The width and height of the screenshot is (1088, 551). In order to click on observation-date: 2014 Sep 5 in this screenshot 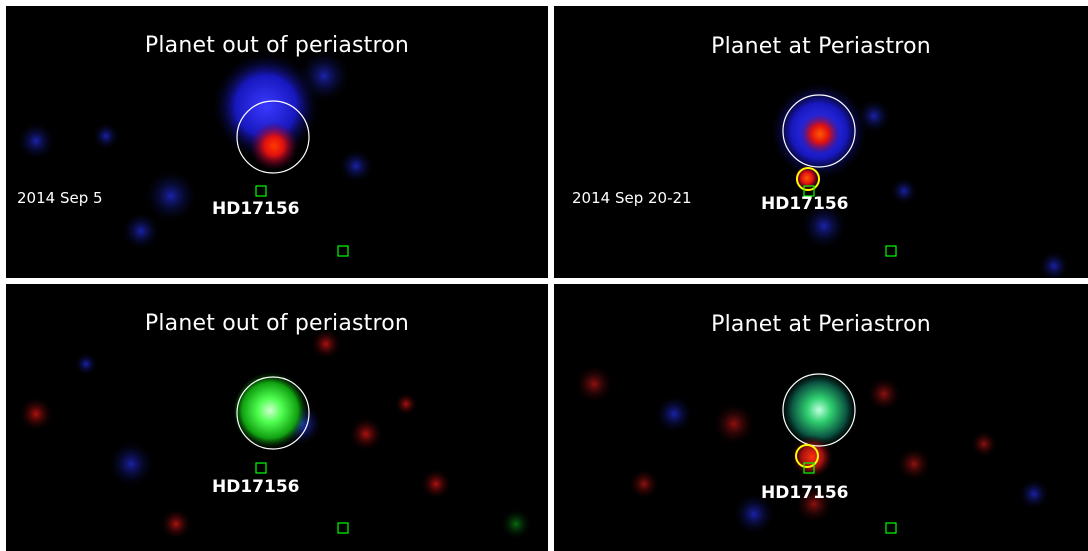, I will do `click(60, 198)`.